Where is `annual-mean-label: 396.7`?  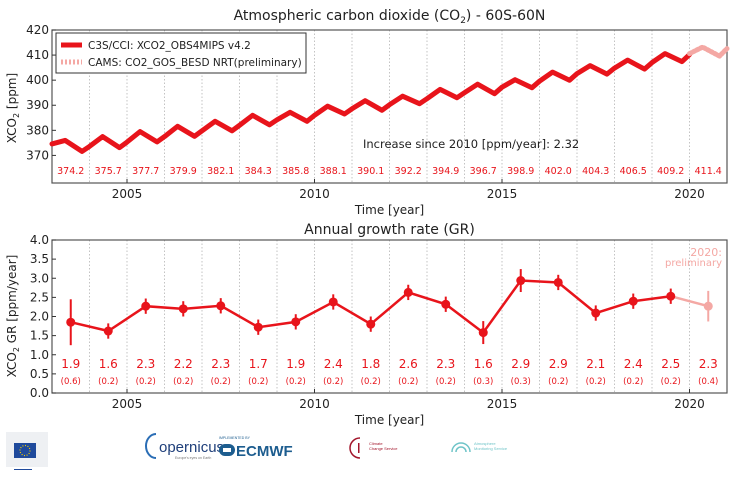
annual-mean-label: 396.7 is located at coordinates (483, 171).